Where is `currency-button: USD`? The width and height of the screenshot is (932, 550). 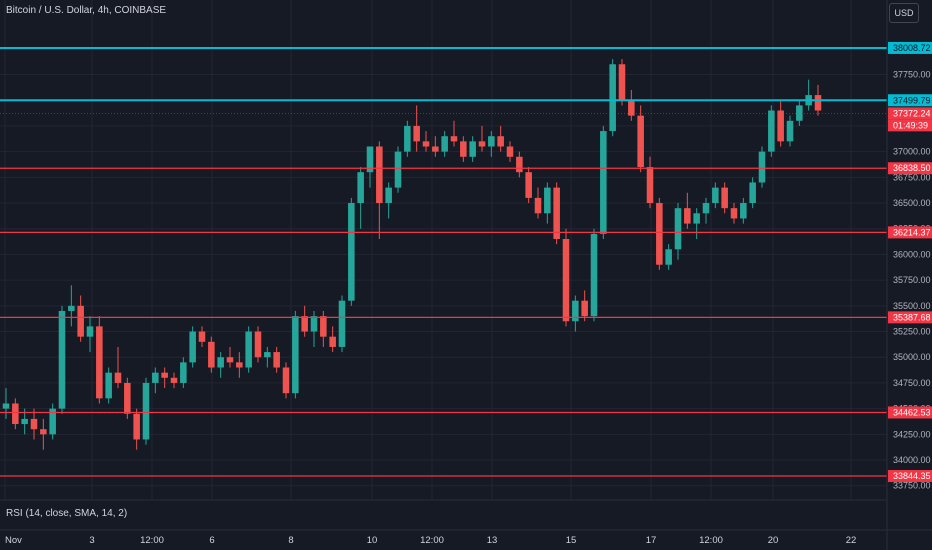
currency-button: USD is located at coordinates (904, 13).